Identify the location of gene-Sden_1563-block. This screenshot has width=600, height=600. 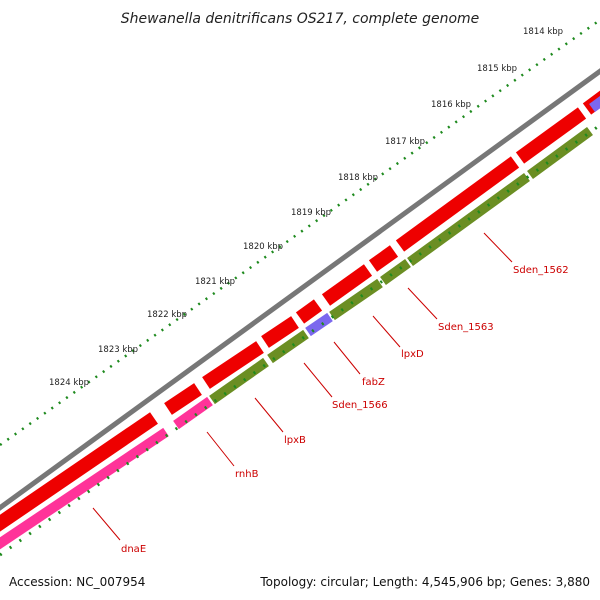
(347, 285).